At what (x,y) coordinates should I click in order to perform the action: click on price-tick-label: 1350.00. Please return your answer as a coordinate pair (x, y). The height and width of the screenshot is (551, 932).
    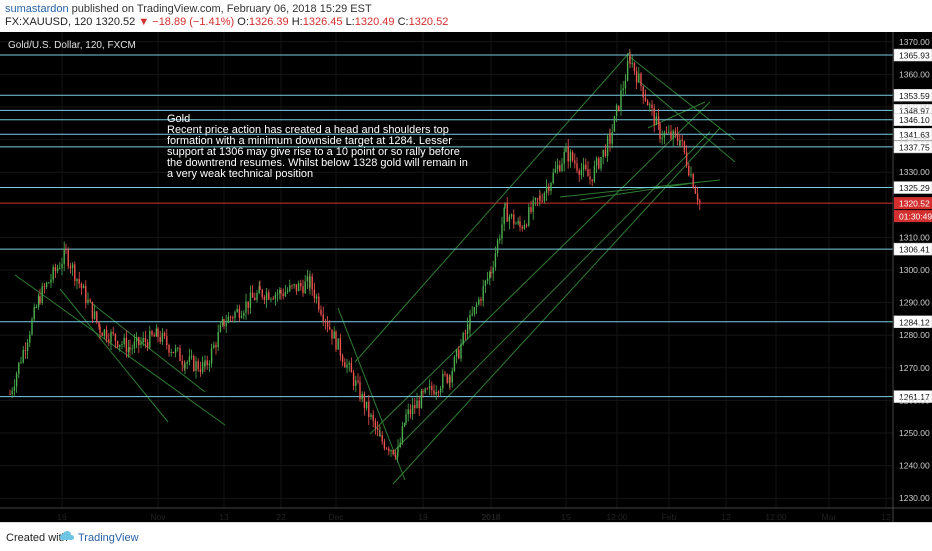
    Looking at the image, I should click on (914, 107).